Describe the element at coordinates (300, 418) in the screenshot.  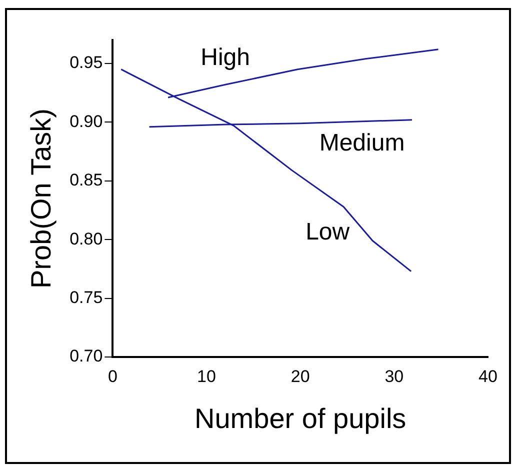
I see `x-axis-title: Number of pupils` at that location.